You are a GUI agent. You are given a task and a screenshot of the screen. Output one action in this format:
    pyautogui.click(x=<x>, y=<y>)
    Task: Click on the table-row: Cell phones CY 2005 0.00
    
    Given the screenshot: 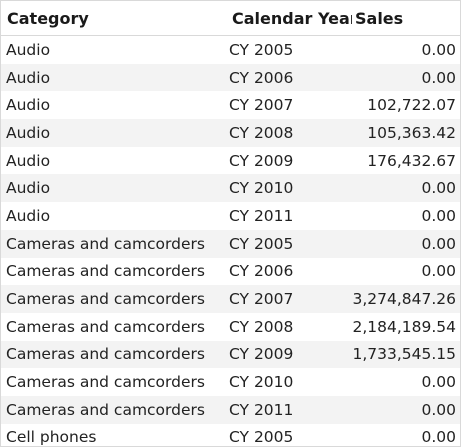 What is the action you would take?
    pyautogui.click(x=230, y=434)
    